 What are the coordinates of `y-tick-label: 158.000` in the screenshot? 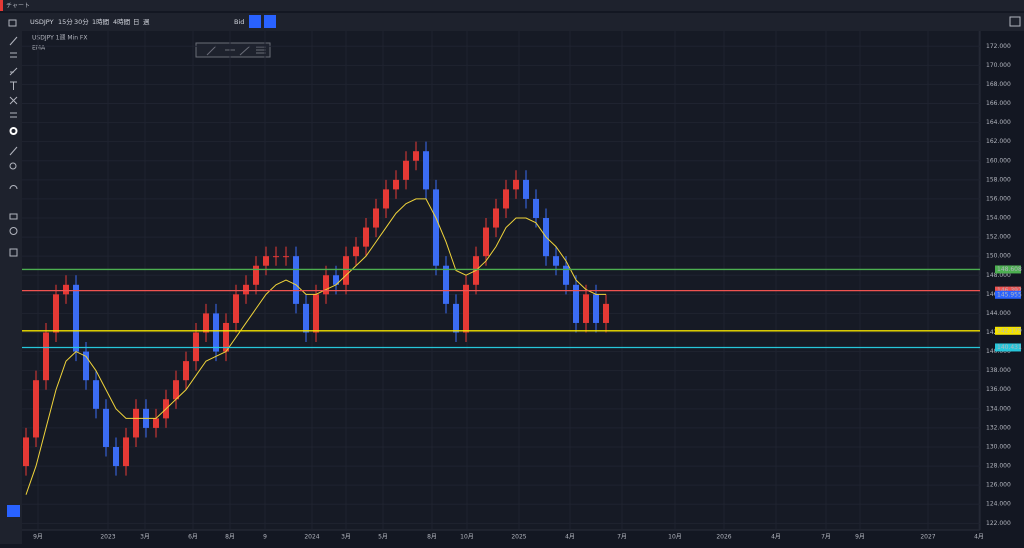 It's located at (998, 179).